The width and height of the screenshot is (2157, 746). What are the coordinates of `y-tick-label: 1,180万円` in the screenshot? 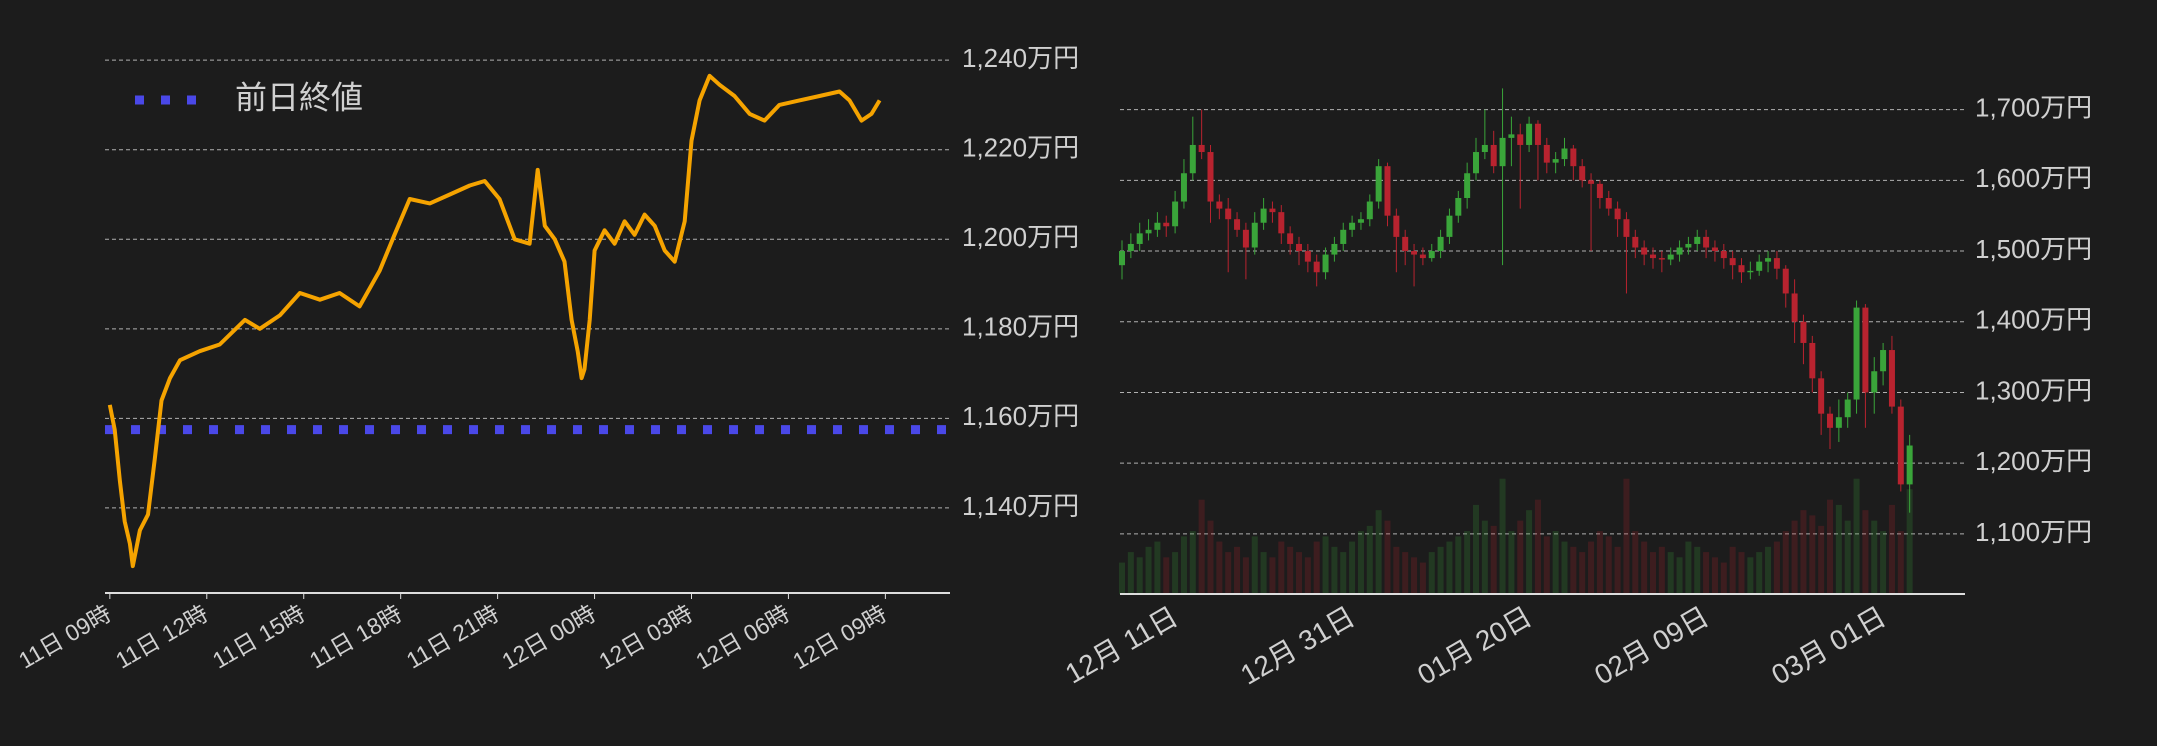 It's located at (1020, 327).